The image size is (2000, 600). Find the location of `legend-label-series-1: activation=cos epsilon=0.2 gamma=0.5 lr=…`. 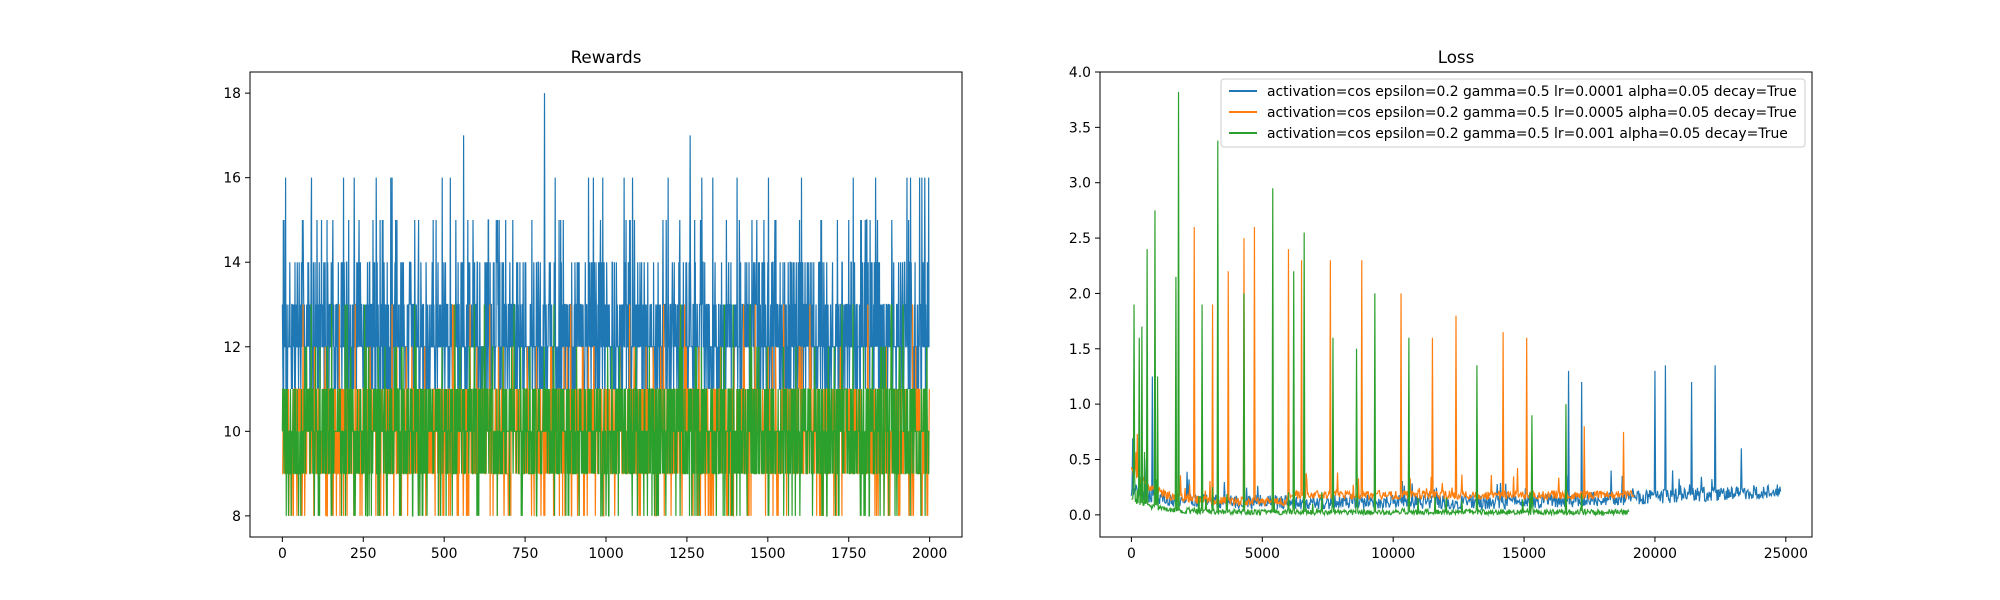

legend-label-series-1: activation=cos epsilon=0.2 gamma=0.5 lr=… is located at coordinates (1532, 92).